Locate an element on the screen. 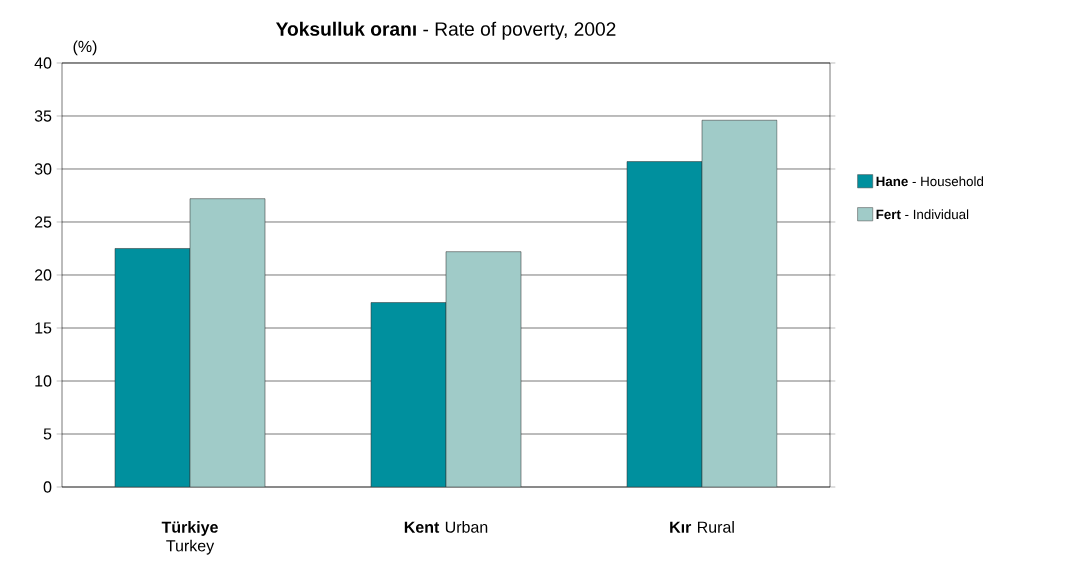 The width and height of the screenshot is (1066, 571). y-axis-title: (%) is located at coordinates (85, 48).